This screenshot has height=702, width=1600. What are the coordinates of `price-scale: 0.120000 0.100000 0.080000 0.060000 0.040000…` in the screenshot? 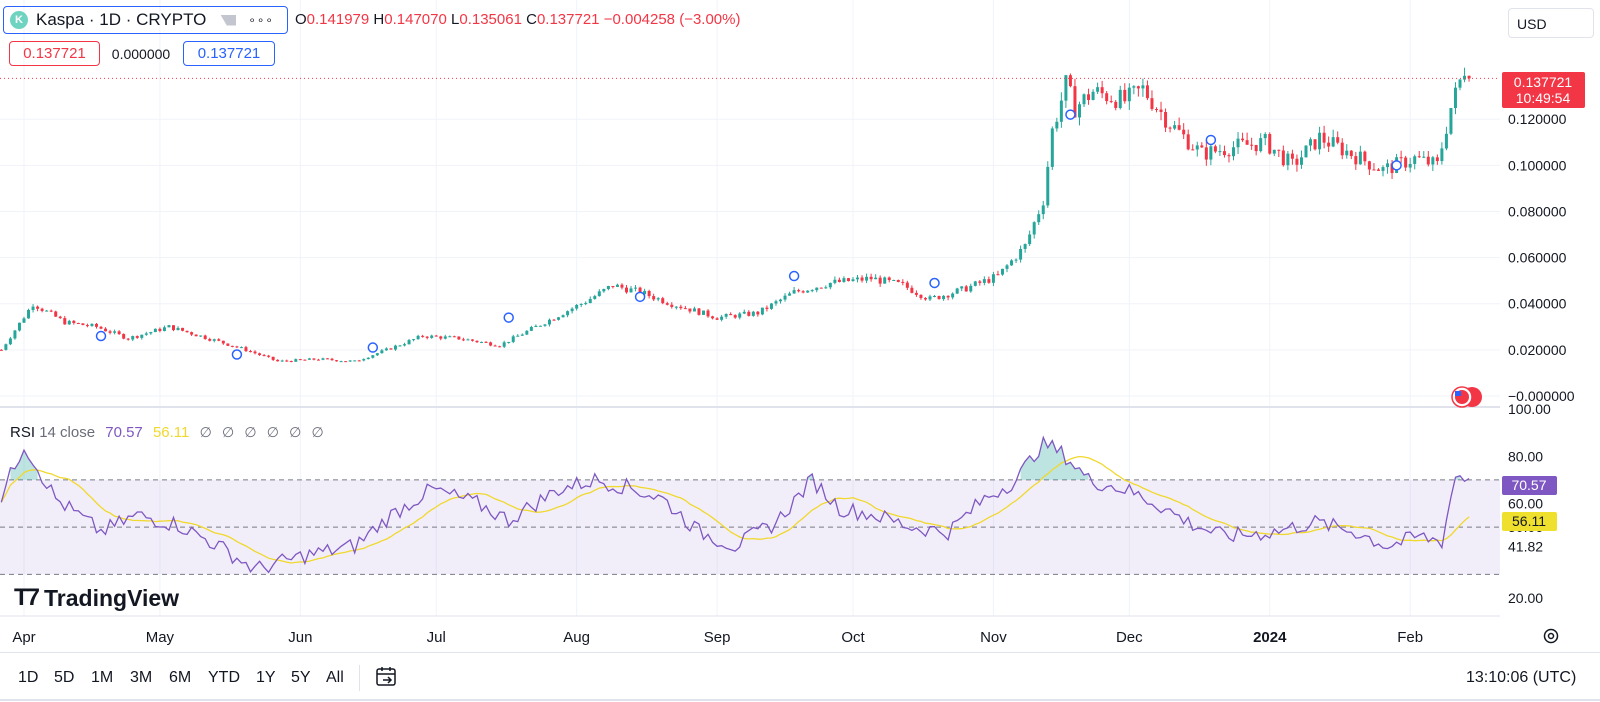 It's located at (1541, 257).